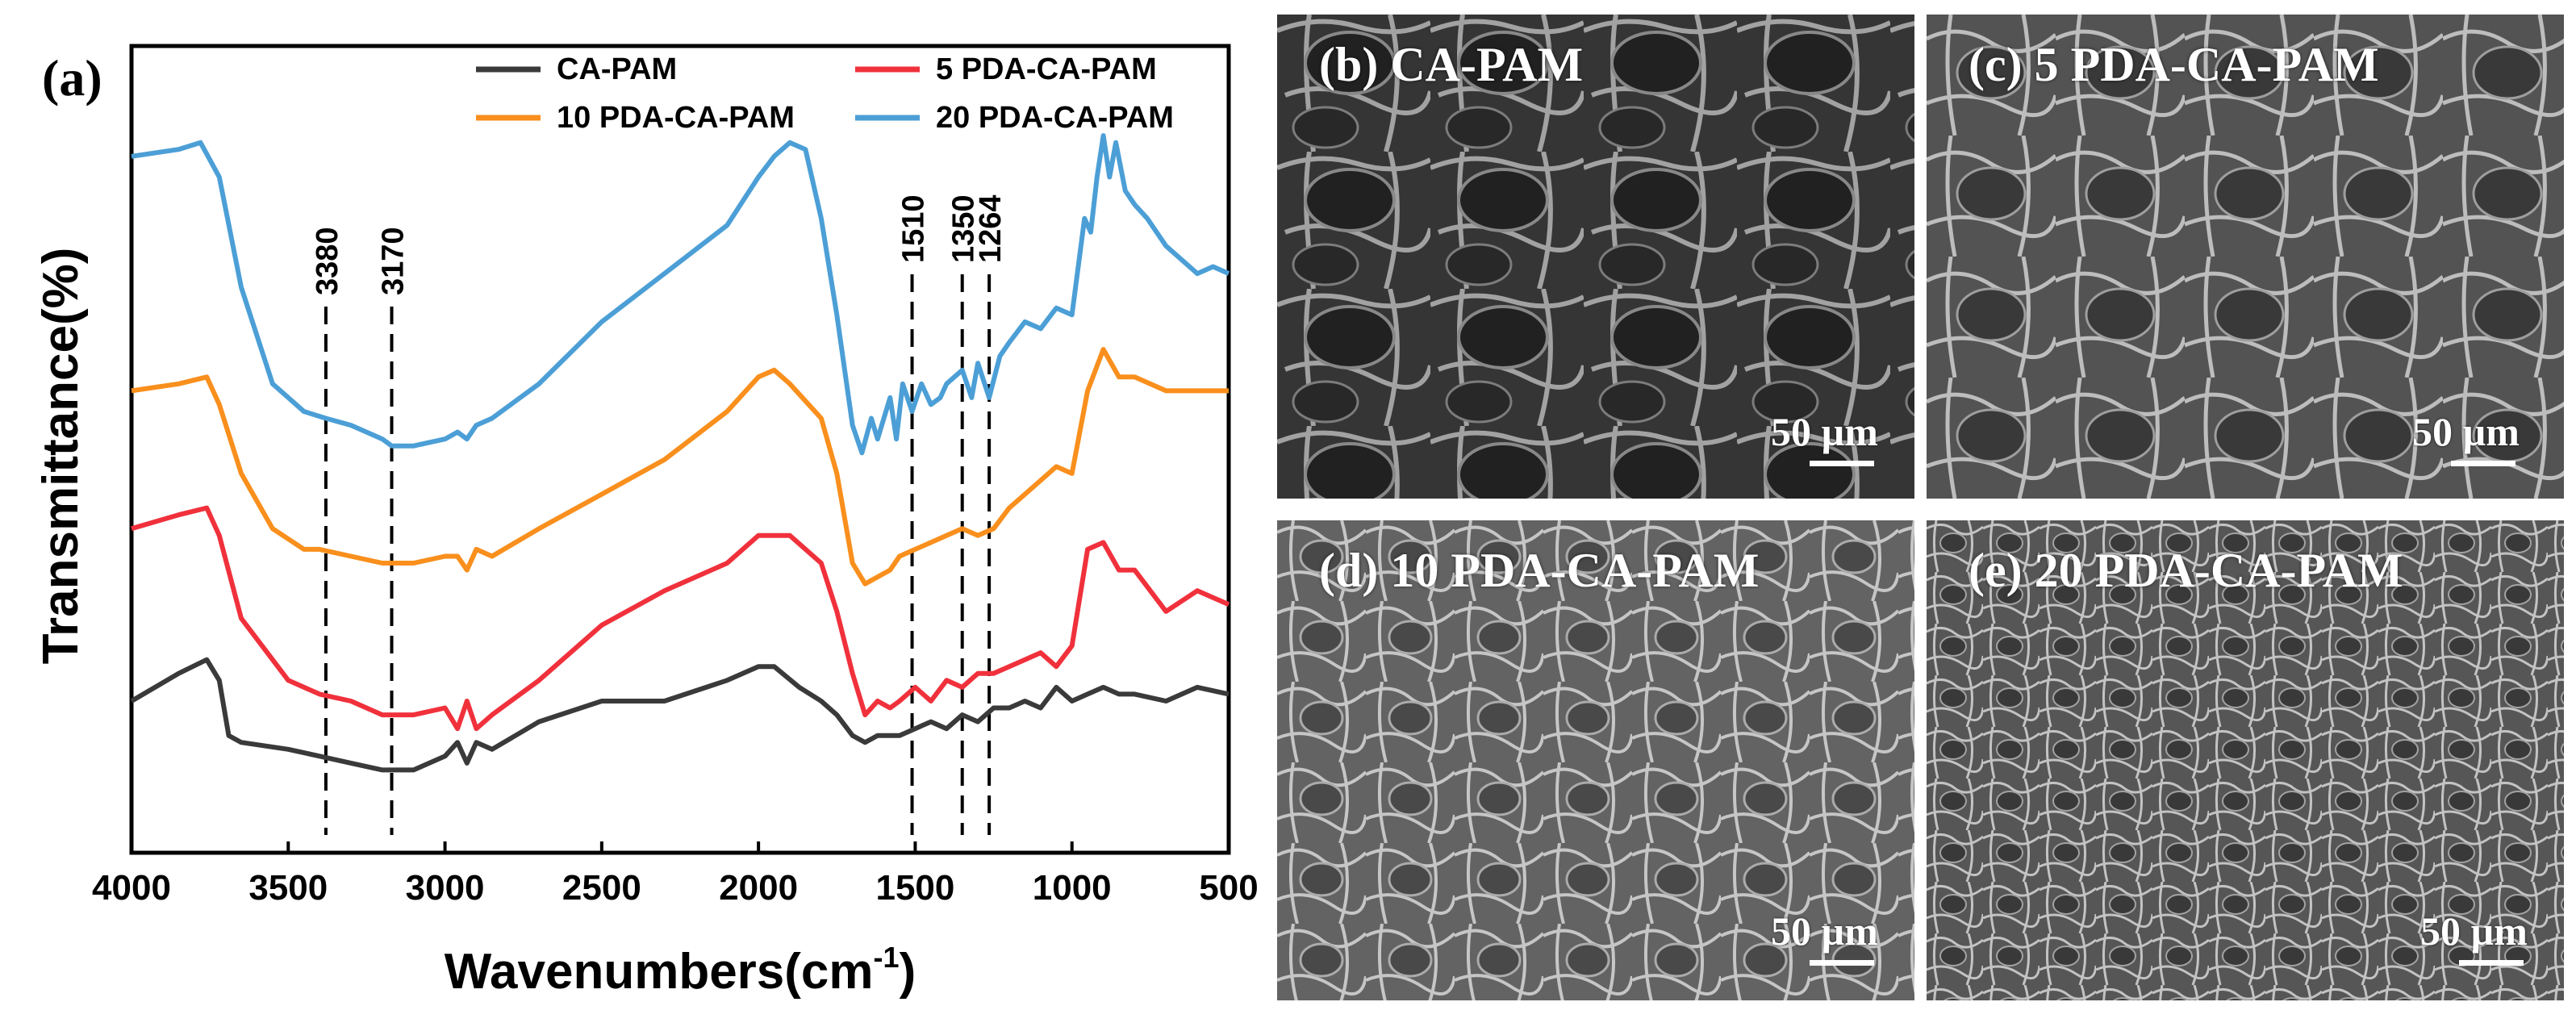 The height and width of the screenshot is (1027, 2576). I want to click on legend-label: 10 PDA-CA-PAM, so click(676, 118).